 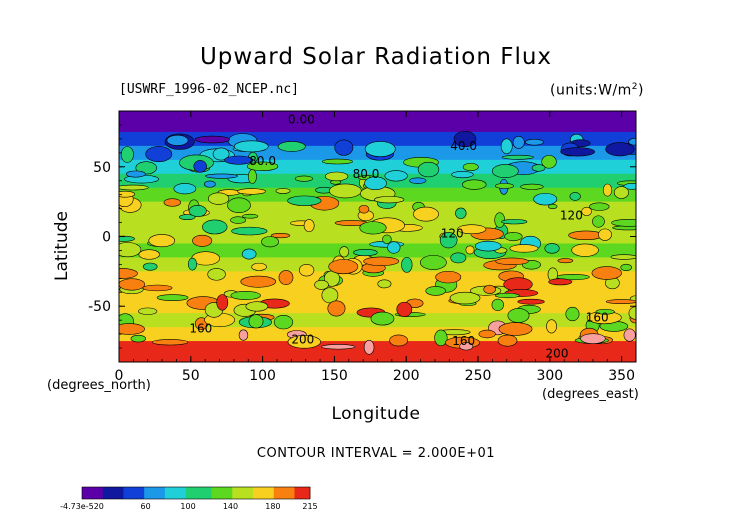 I want to click on x-units-label: (degrees_east), so click(x=590, y=394).